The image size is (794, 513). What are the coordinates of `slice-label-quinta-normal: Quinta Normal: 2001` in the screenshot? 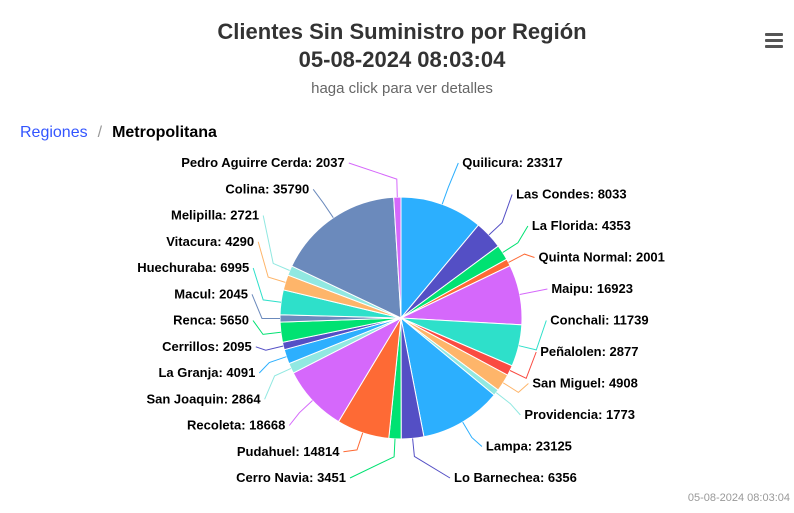 It's located at (601, 257).